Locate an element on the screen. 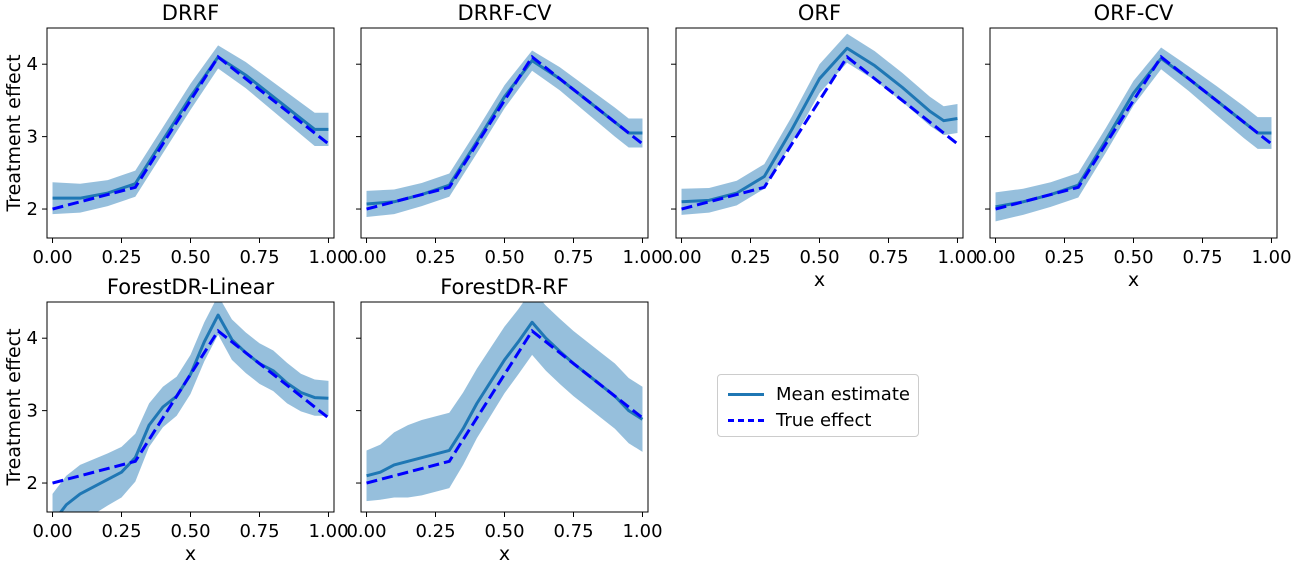 This screenshot has width=1295, height=567. legend-label-true: True effect is located at coordinates (824, 420).